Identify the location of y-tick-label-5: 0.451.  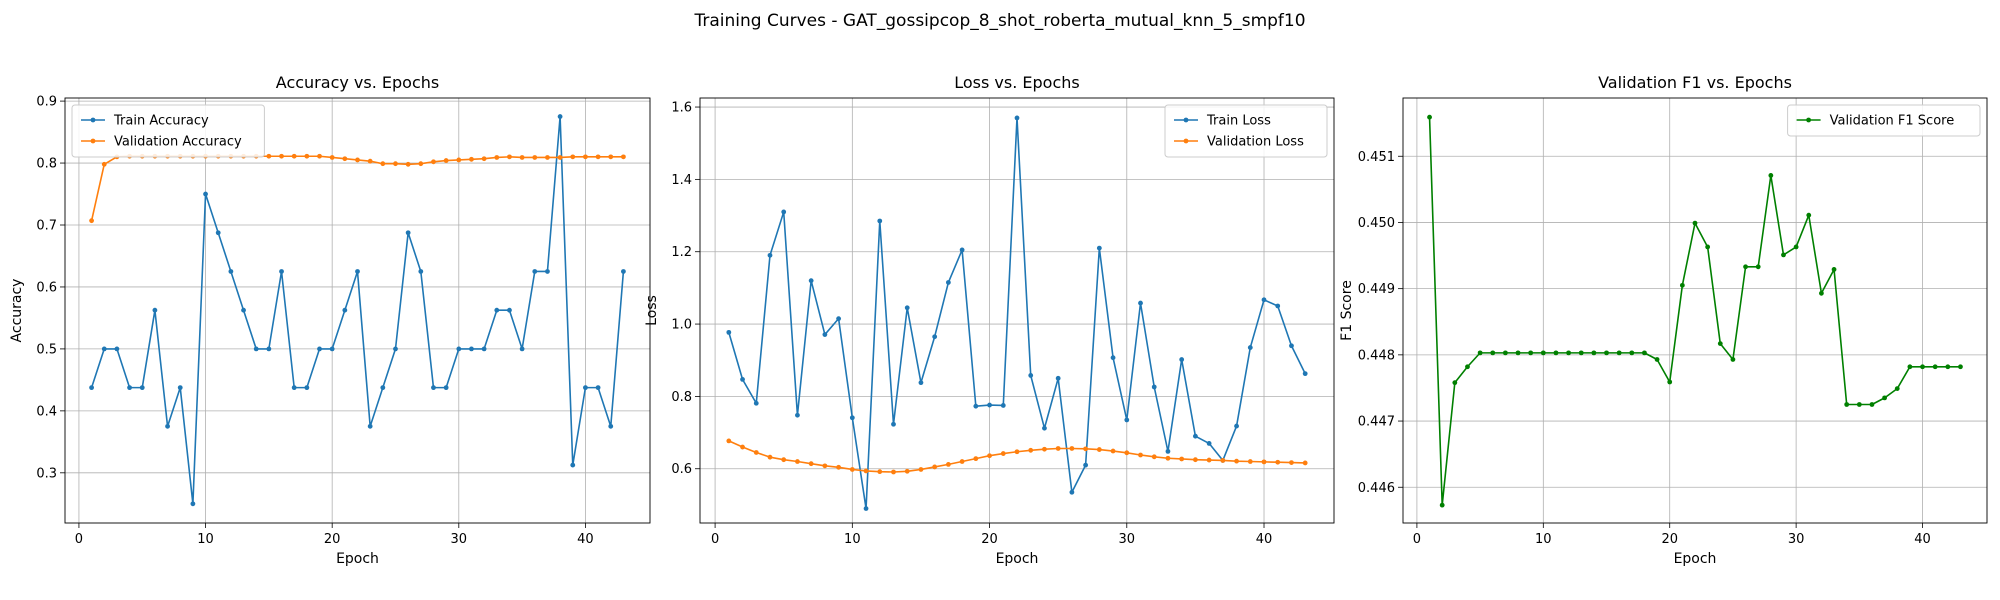
(1376, 157).